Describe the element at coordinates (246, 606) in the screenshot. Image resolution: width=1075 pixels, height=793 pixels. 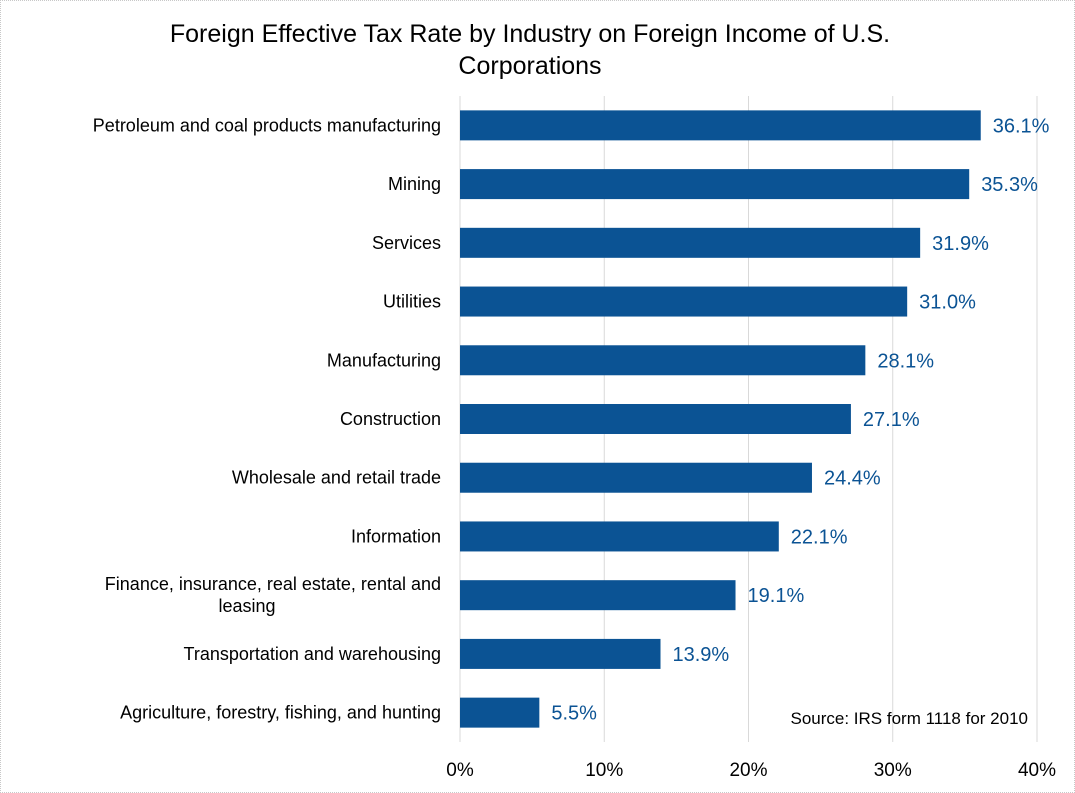
I see `category-label: leasing` at that location.